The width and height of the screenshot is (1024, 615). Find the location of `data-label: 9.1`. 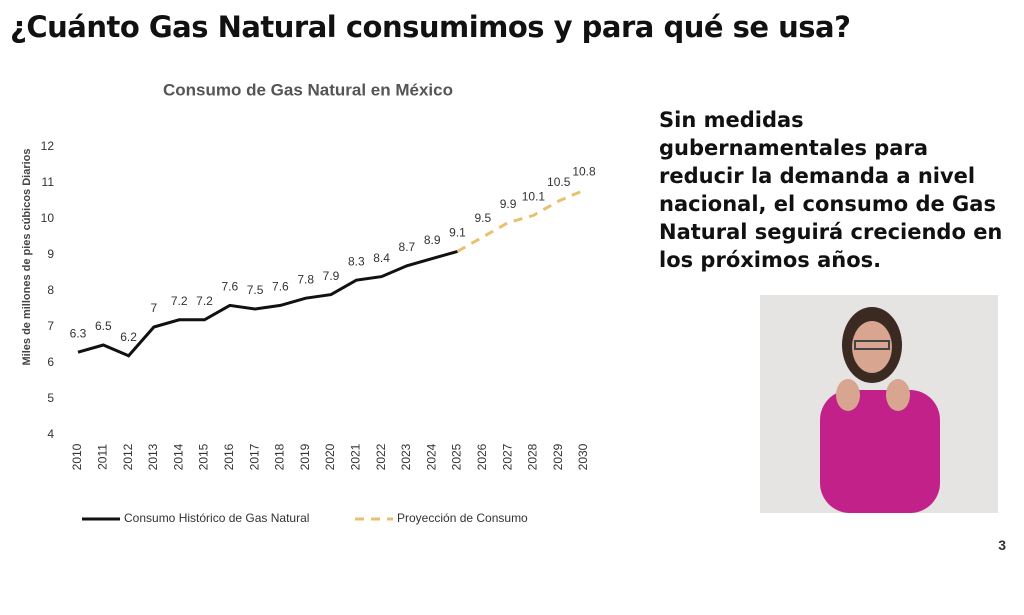

data-label: 9.1 is located at coordinates (457, 233).